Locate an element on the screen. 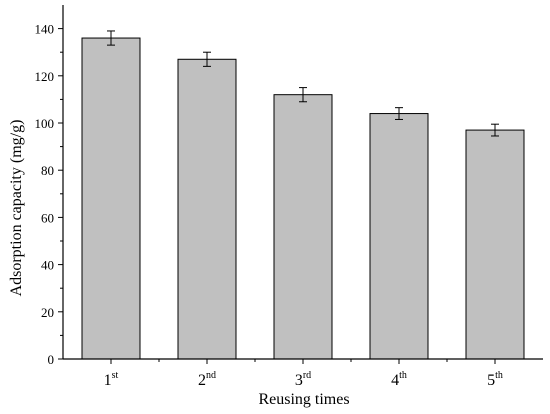 Image resolution: width=550 pixels, height=414 pixels. y-tick-label: 0 is located at coordinates (51, 359).